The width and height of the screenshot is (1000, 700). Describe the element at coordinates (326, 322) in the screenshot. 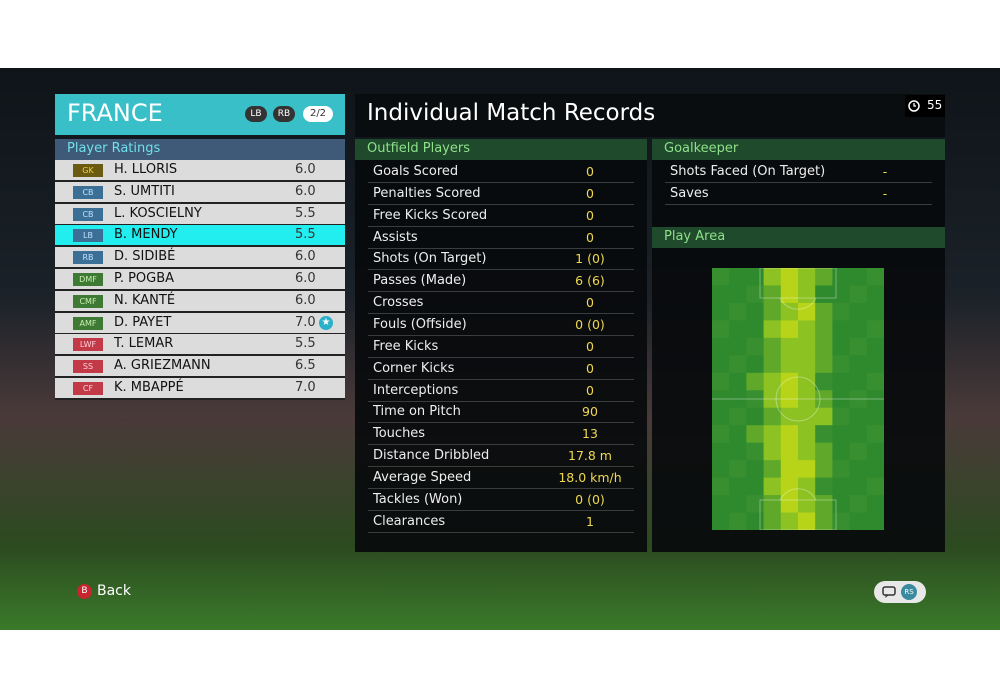

I see `star-icon: ★` at that location.